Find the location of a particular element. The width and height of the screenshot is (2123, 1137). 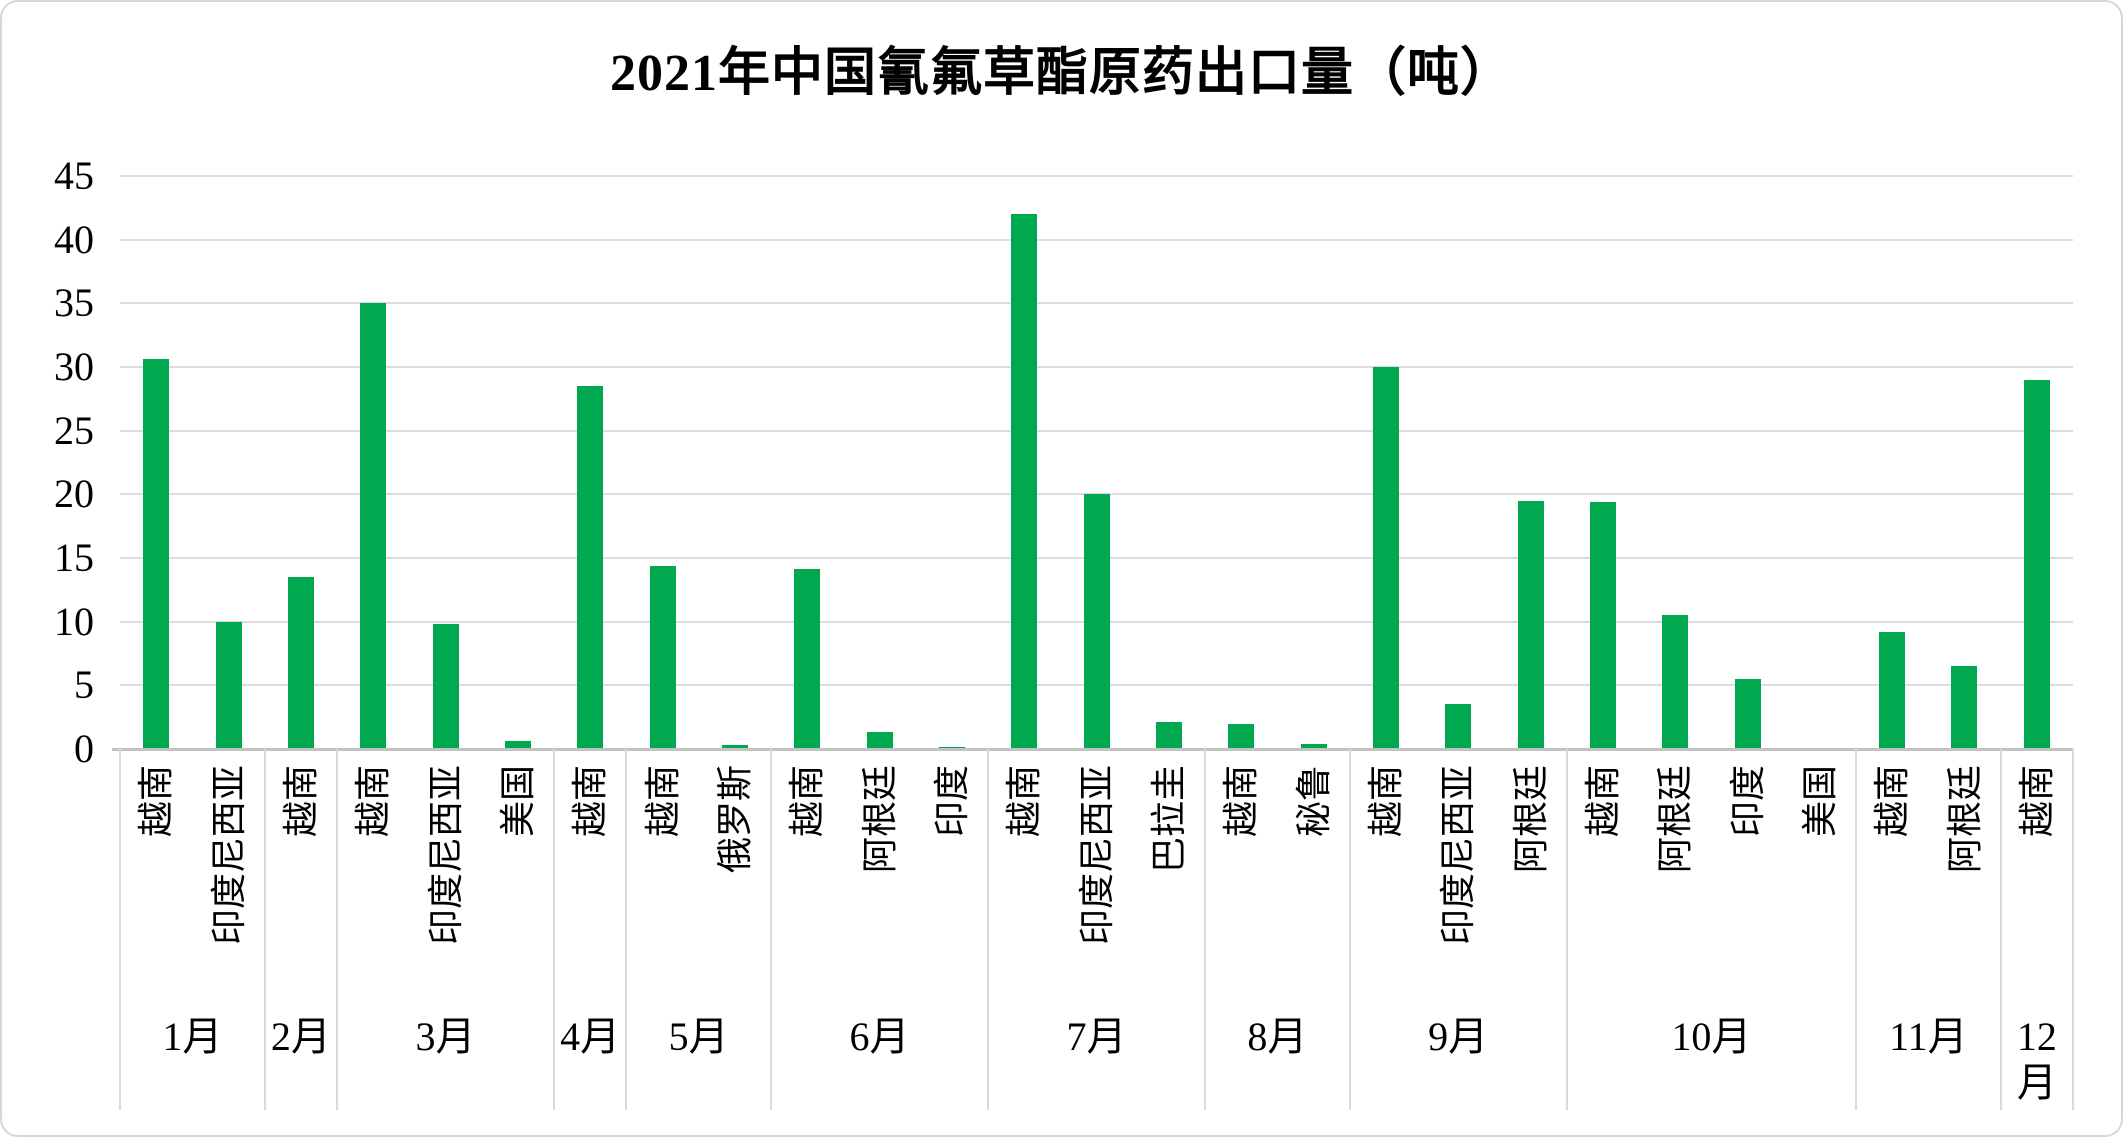

bar-3月-印度尼西亚 is located at coordinates (446, 686).